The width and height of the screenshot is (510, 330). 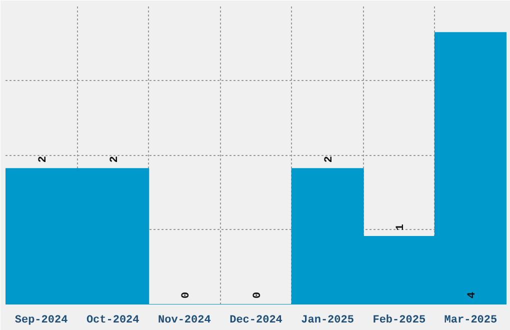 What do you see at coordinates (41, 320) in the screenshot?
I see `x-tick-label: Sep-2024` at bounding box center [41, 320].